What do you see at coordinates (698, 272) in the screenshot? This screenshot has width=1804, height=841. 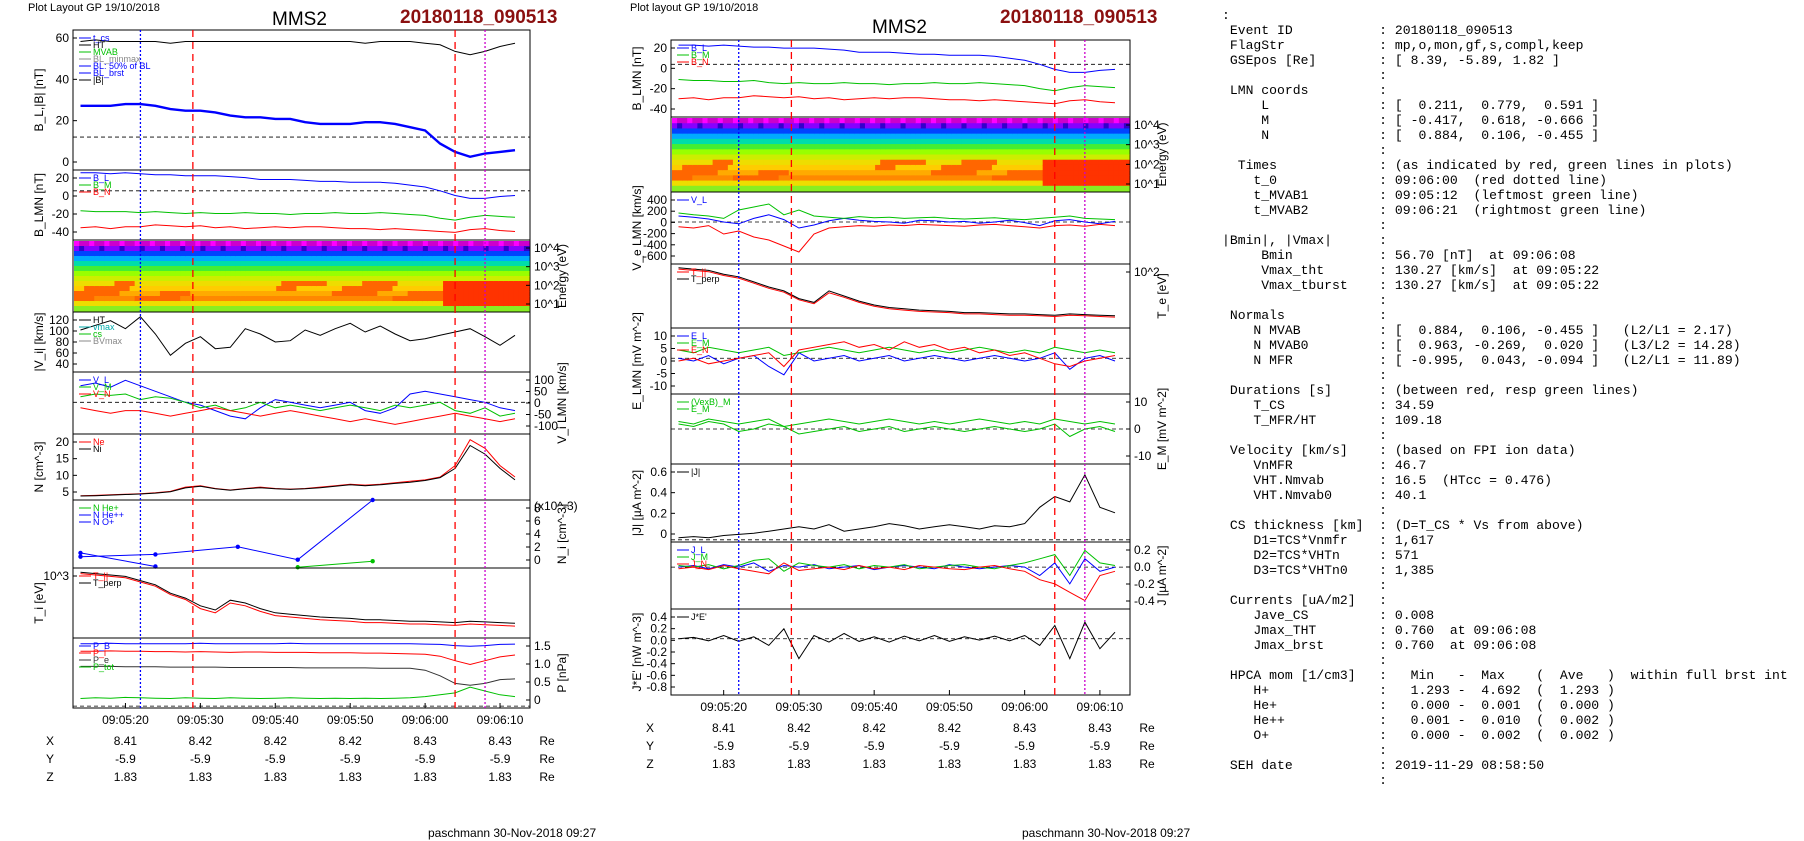 I see `mid-legend-label: T_||` at bounding box center [698, 272].